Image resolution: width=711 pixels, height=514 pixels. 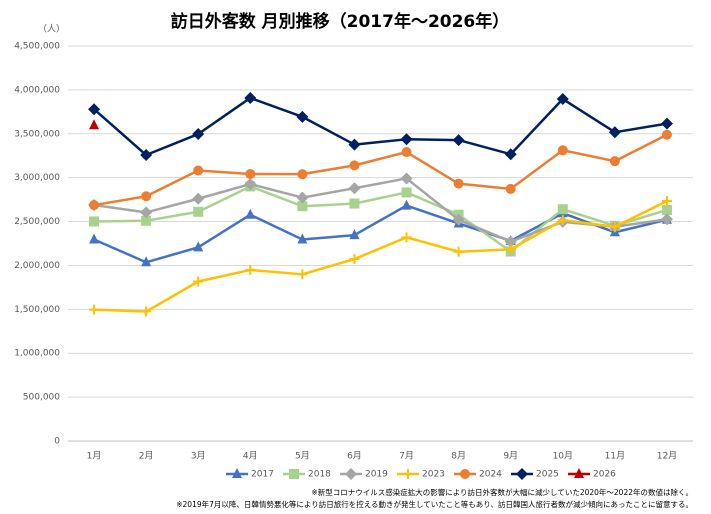 What do you see at coordinates (302, 456) in the screenshot?
I see `x-tick-label: 5月` at bounding box center [302, 456].